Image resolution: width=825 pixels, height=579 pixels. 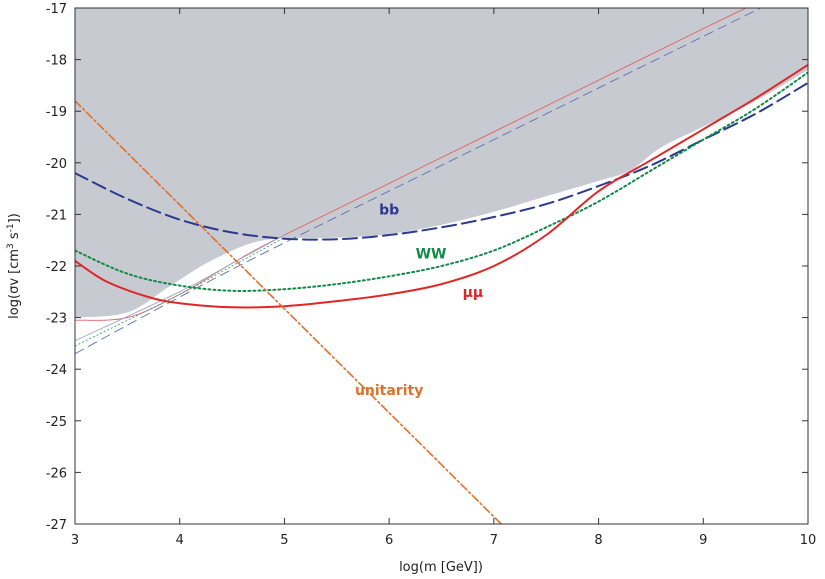 What do you see at coordinates (56, 422) in the screenshot?
I see `y-tick-label: -25` at bounding box center [56, 422].